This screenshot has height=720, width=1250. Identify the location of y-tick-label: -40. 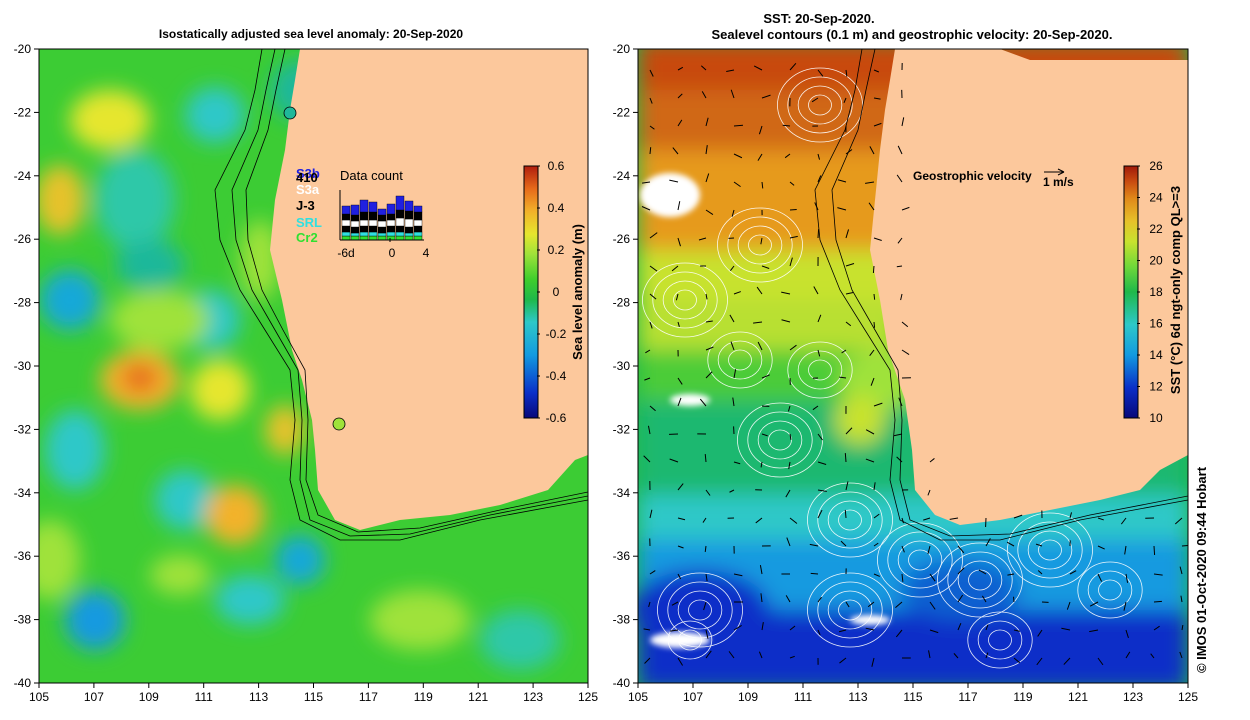
(23, 683).